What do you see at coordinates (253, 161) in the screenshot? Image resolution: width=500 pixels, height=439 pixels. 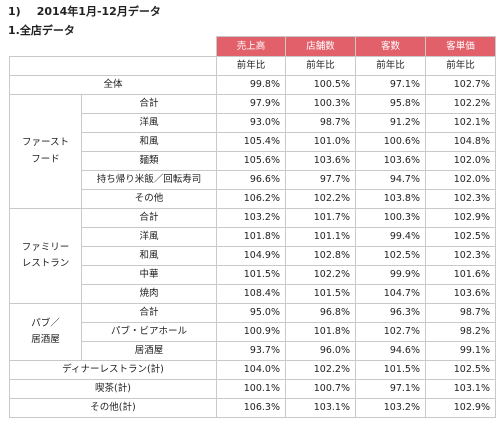 I see `table-row: 麺類 105.6% 103.6% 103.6% 102.0%` at bounding box center [253, 161].